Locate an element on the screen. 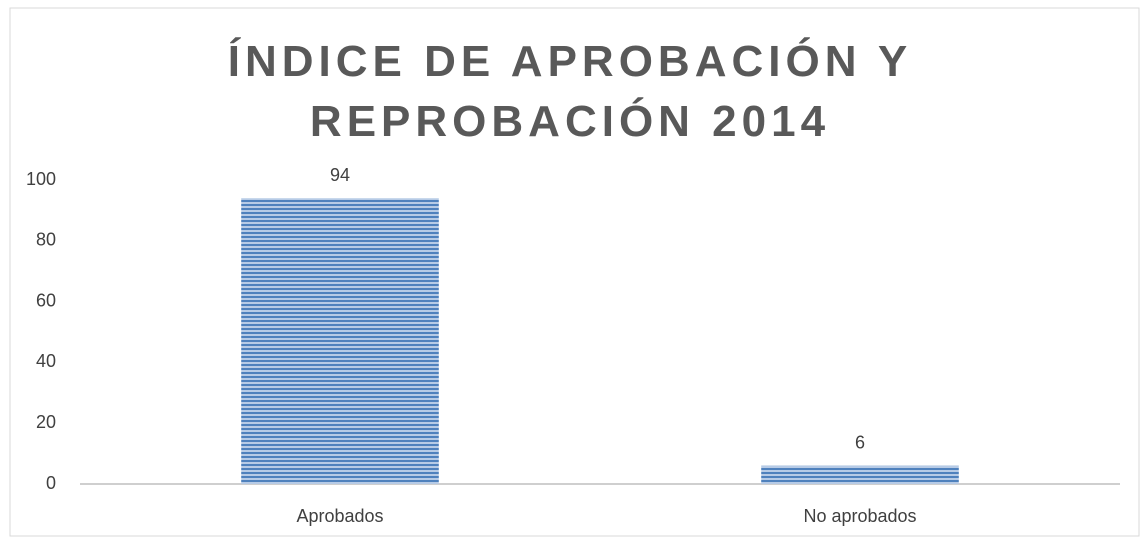 This screenshot has height=537, width=1140. y-tick-label: 0 is located at coordinates (51, 483).